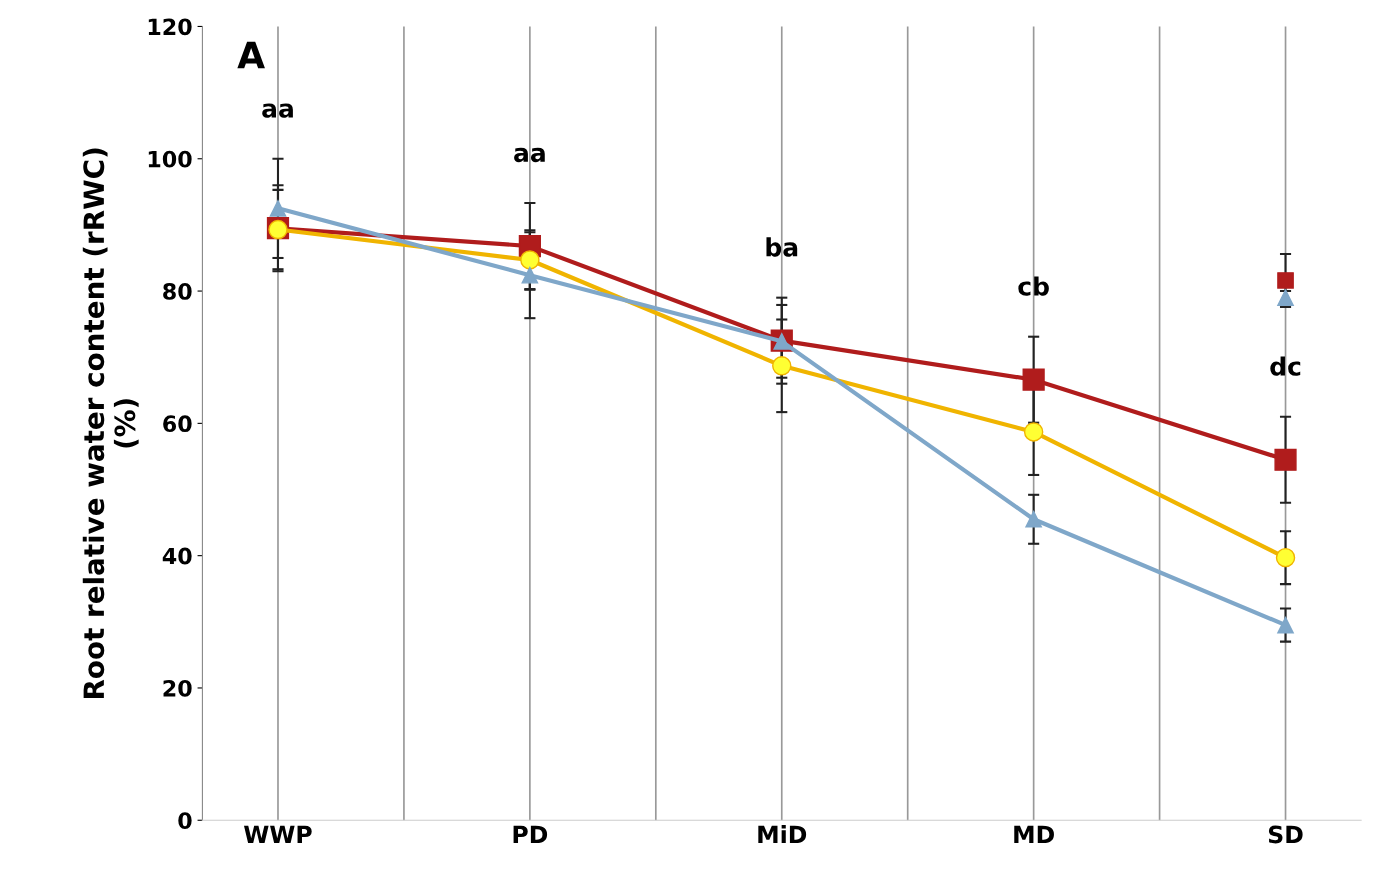 The width and height of the screenshot is (1396, 882). Describe the element at coordinates (177, 556) in the screenshot. I see `y-tick-label: 40` at that location.